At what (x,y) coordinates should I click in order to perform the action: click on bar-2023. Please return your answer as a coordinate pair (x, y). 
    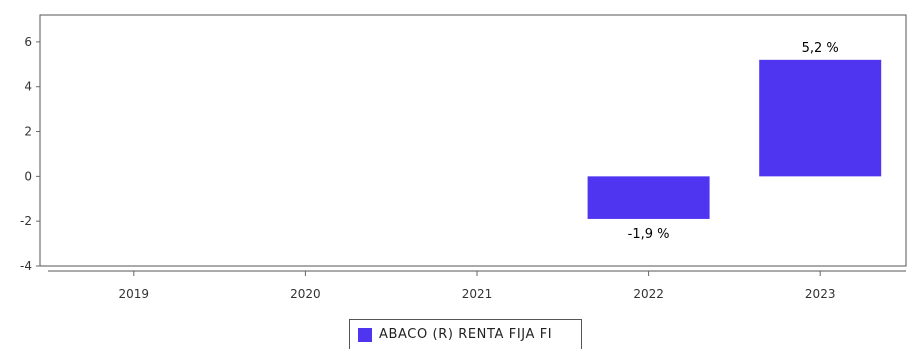
    Looking at the image, I should click on (820, 118).